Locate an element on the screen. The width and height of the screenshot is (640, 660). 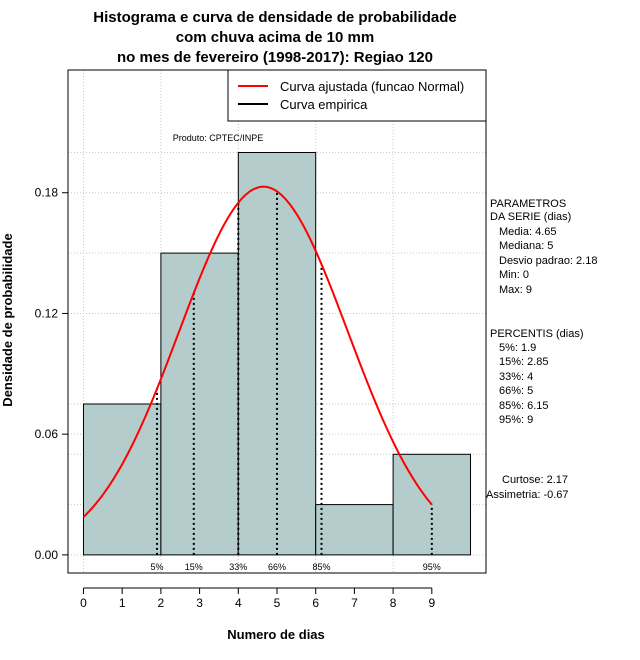
percentil-85: 85%: 6.15 is located at coordinates (524, 406).